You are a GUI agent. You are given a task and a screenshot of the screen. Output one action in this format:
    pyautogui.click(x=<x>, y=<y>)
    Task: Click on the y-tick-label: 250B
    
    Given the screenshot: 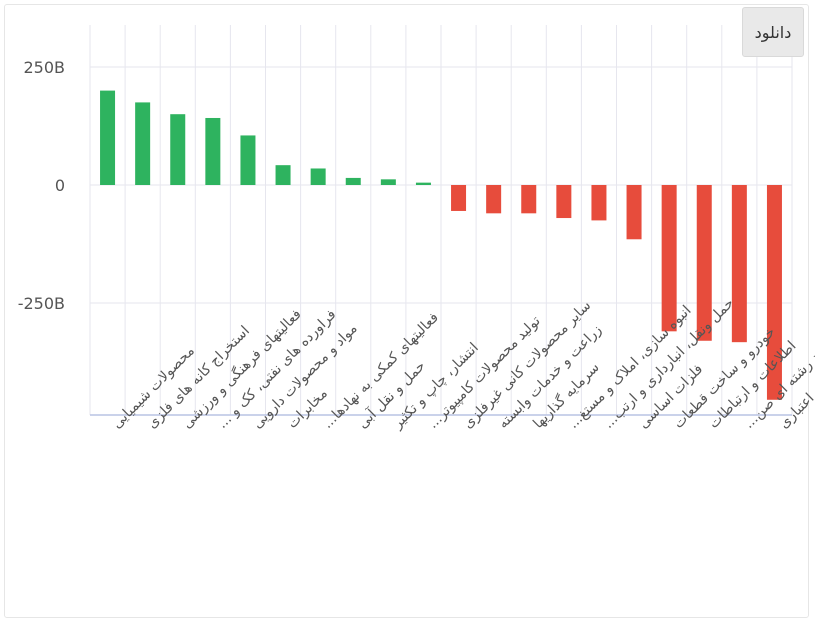 What is the action you would take?
    pyautogui.click(x=44, y=67)
    